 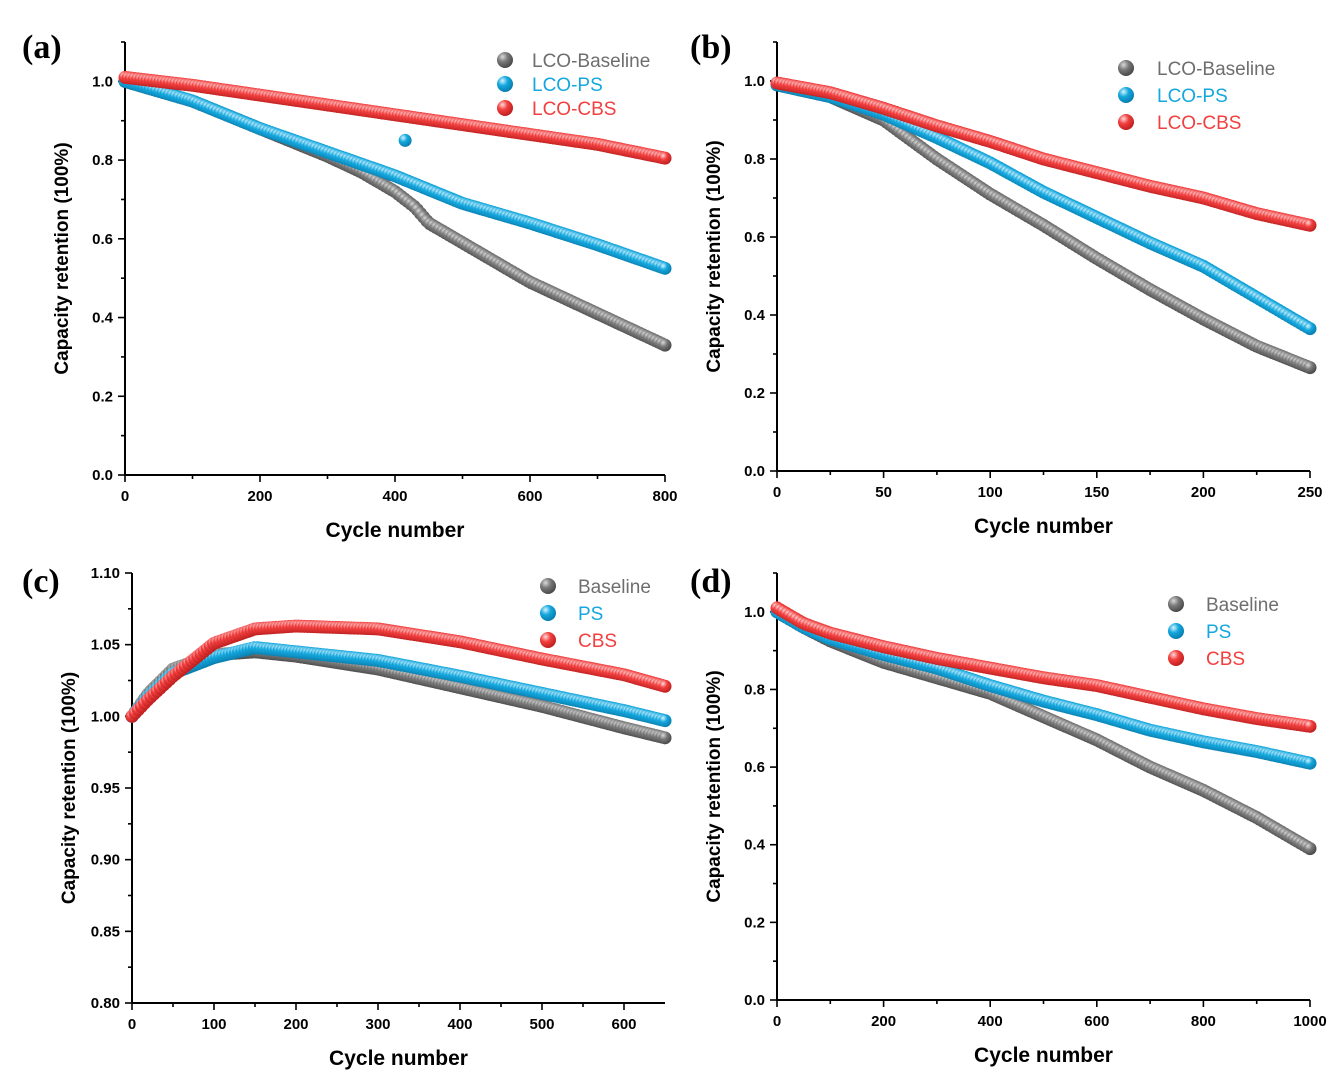 What do you see at coordinates (1096, 492) in the screenshot?
I see `x-tick-label: 150` at bounding box center [1096, 492].